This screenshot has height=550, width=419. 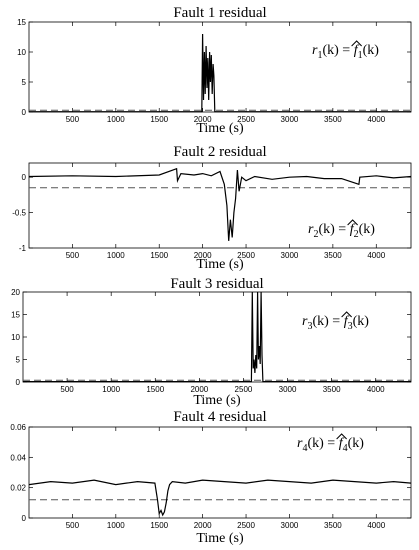 I want to click on residual-equation: r4(k) = f4(k), so click(x=330, y=445).